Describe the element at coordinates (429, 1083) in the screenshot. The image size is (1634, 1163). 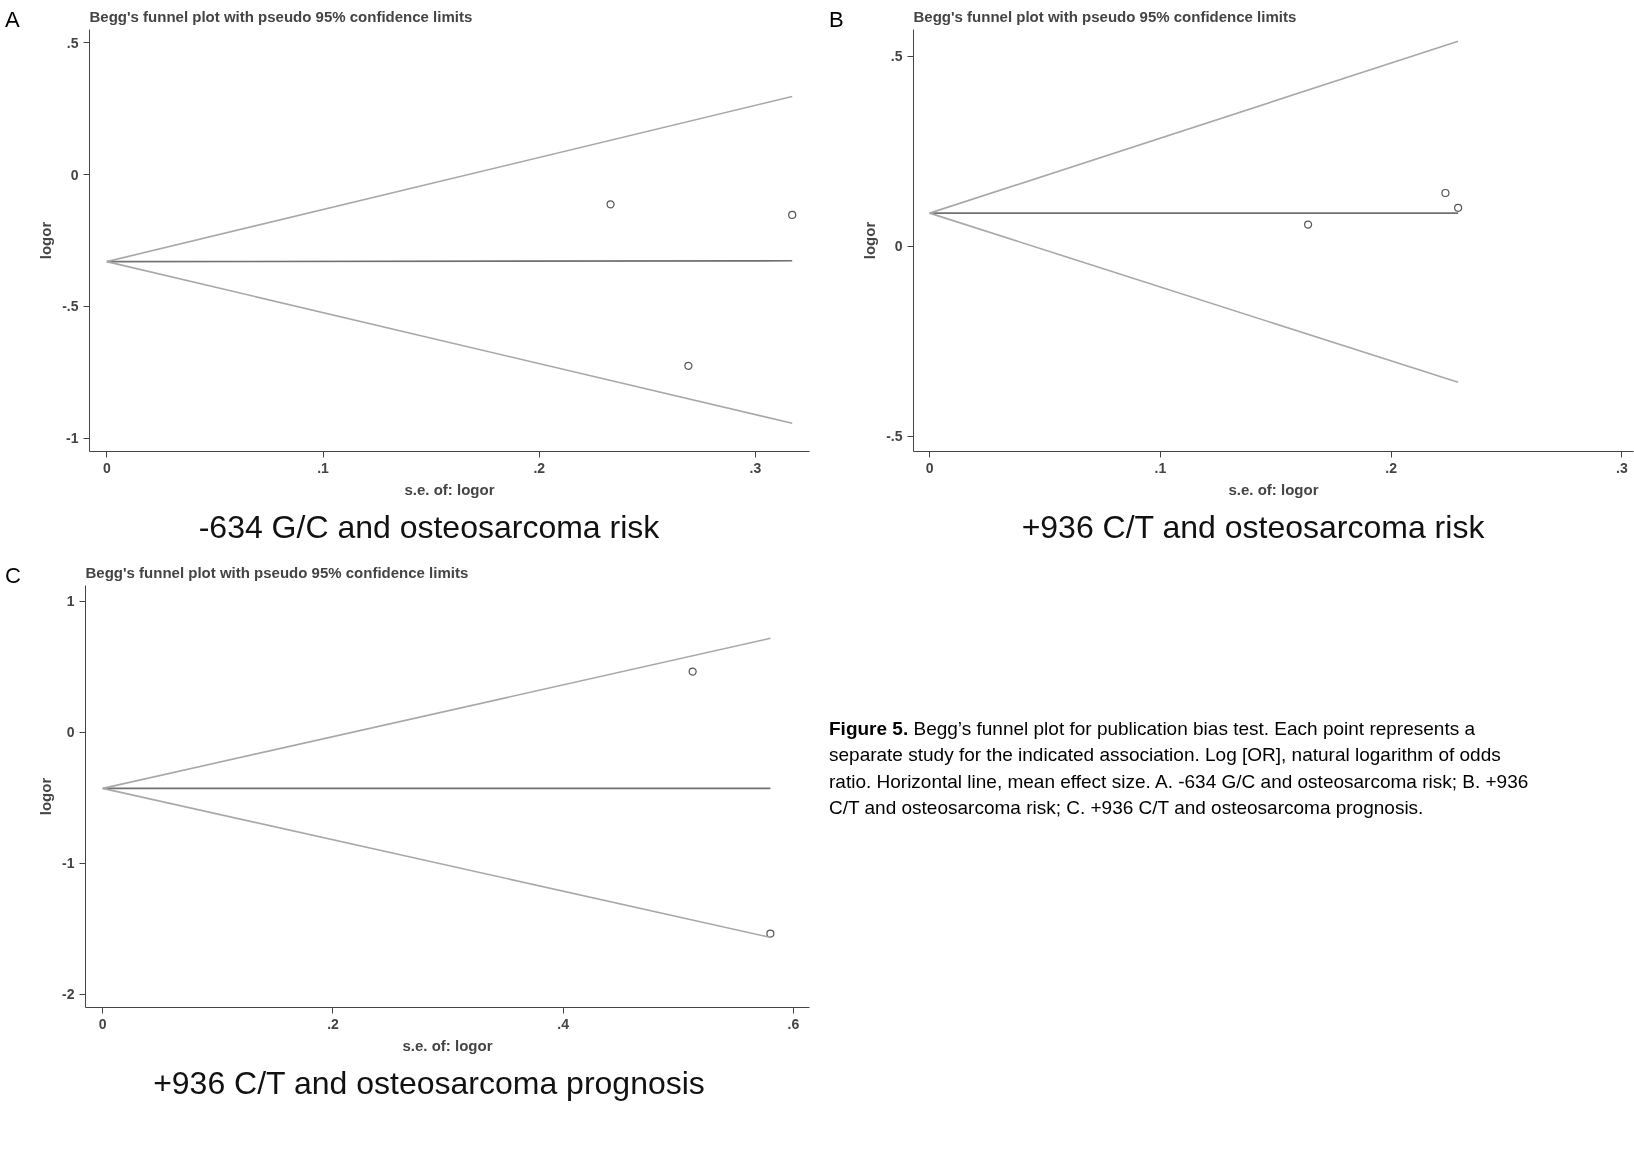
I see `text: +936 C/T and osteosarcoma prognosis` at that location.